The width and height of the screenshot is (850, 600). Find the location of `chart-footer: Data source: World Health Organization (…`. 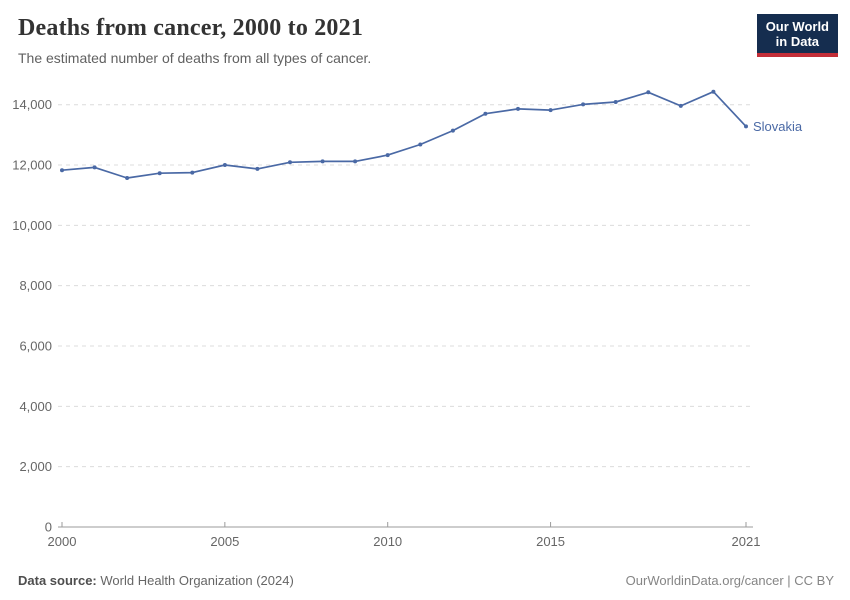

chart-footer: Data source: World Health Organization (… is located at coordinates (426, 580).